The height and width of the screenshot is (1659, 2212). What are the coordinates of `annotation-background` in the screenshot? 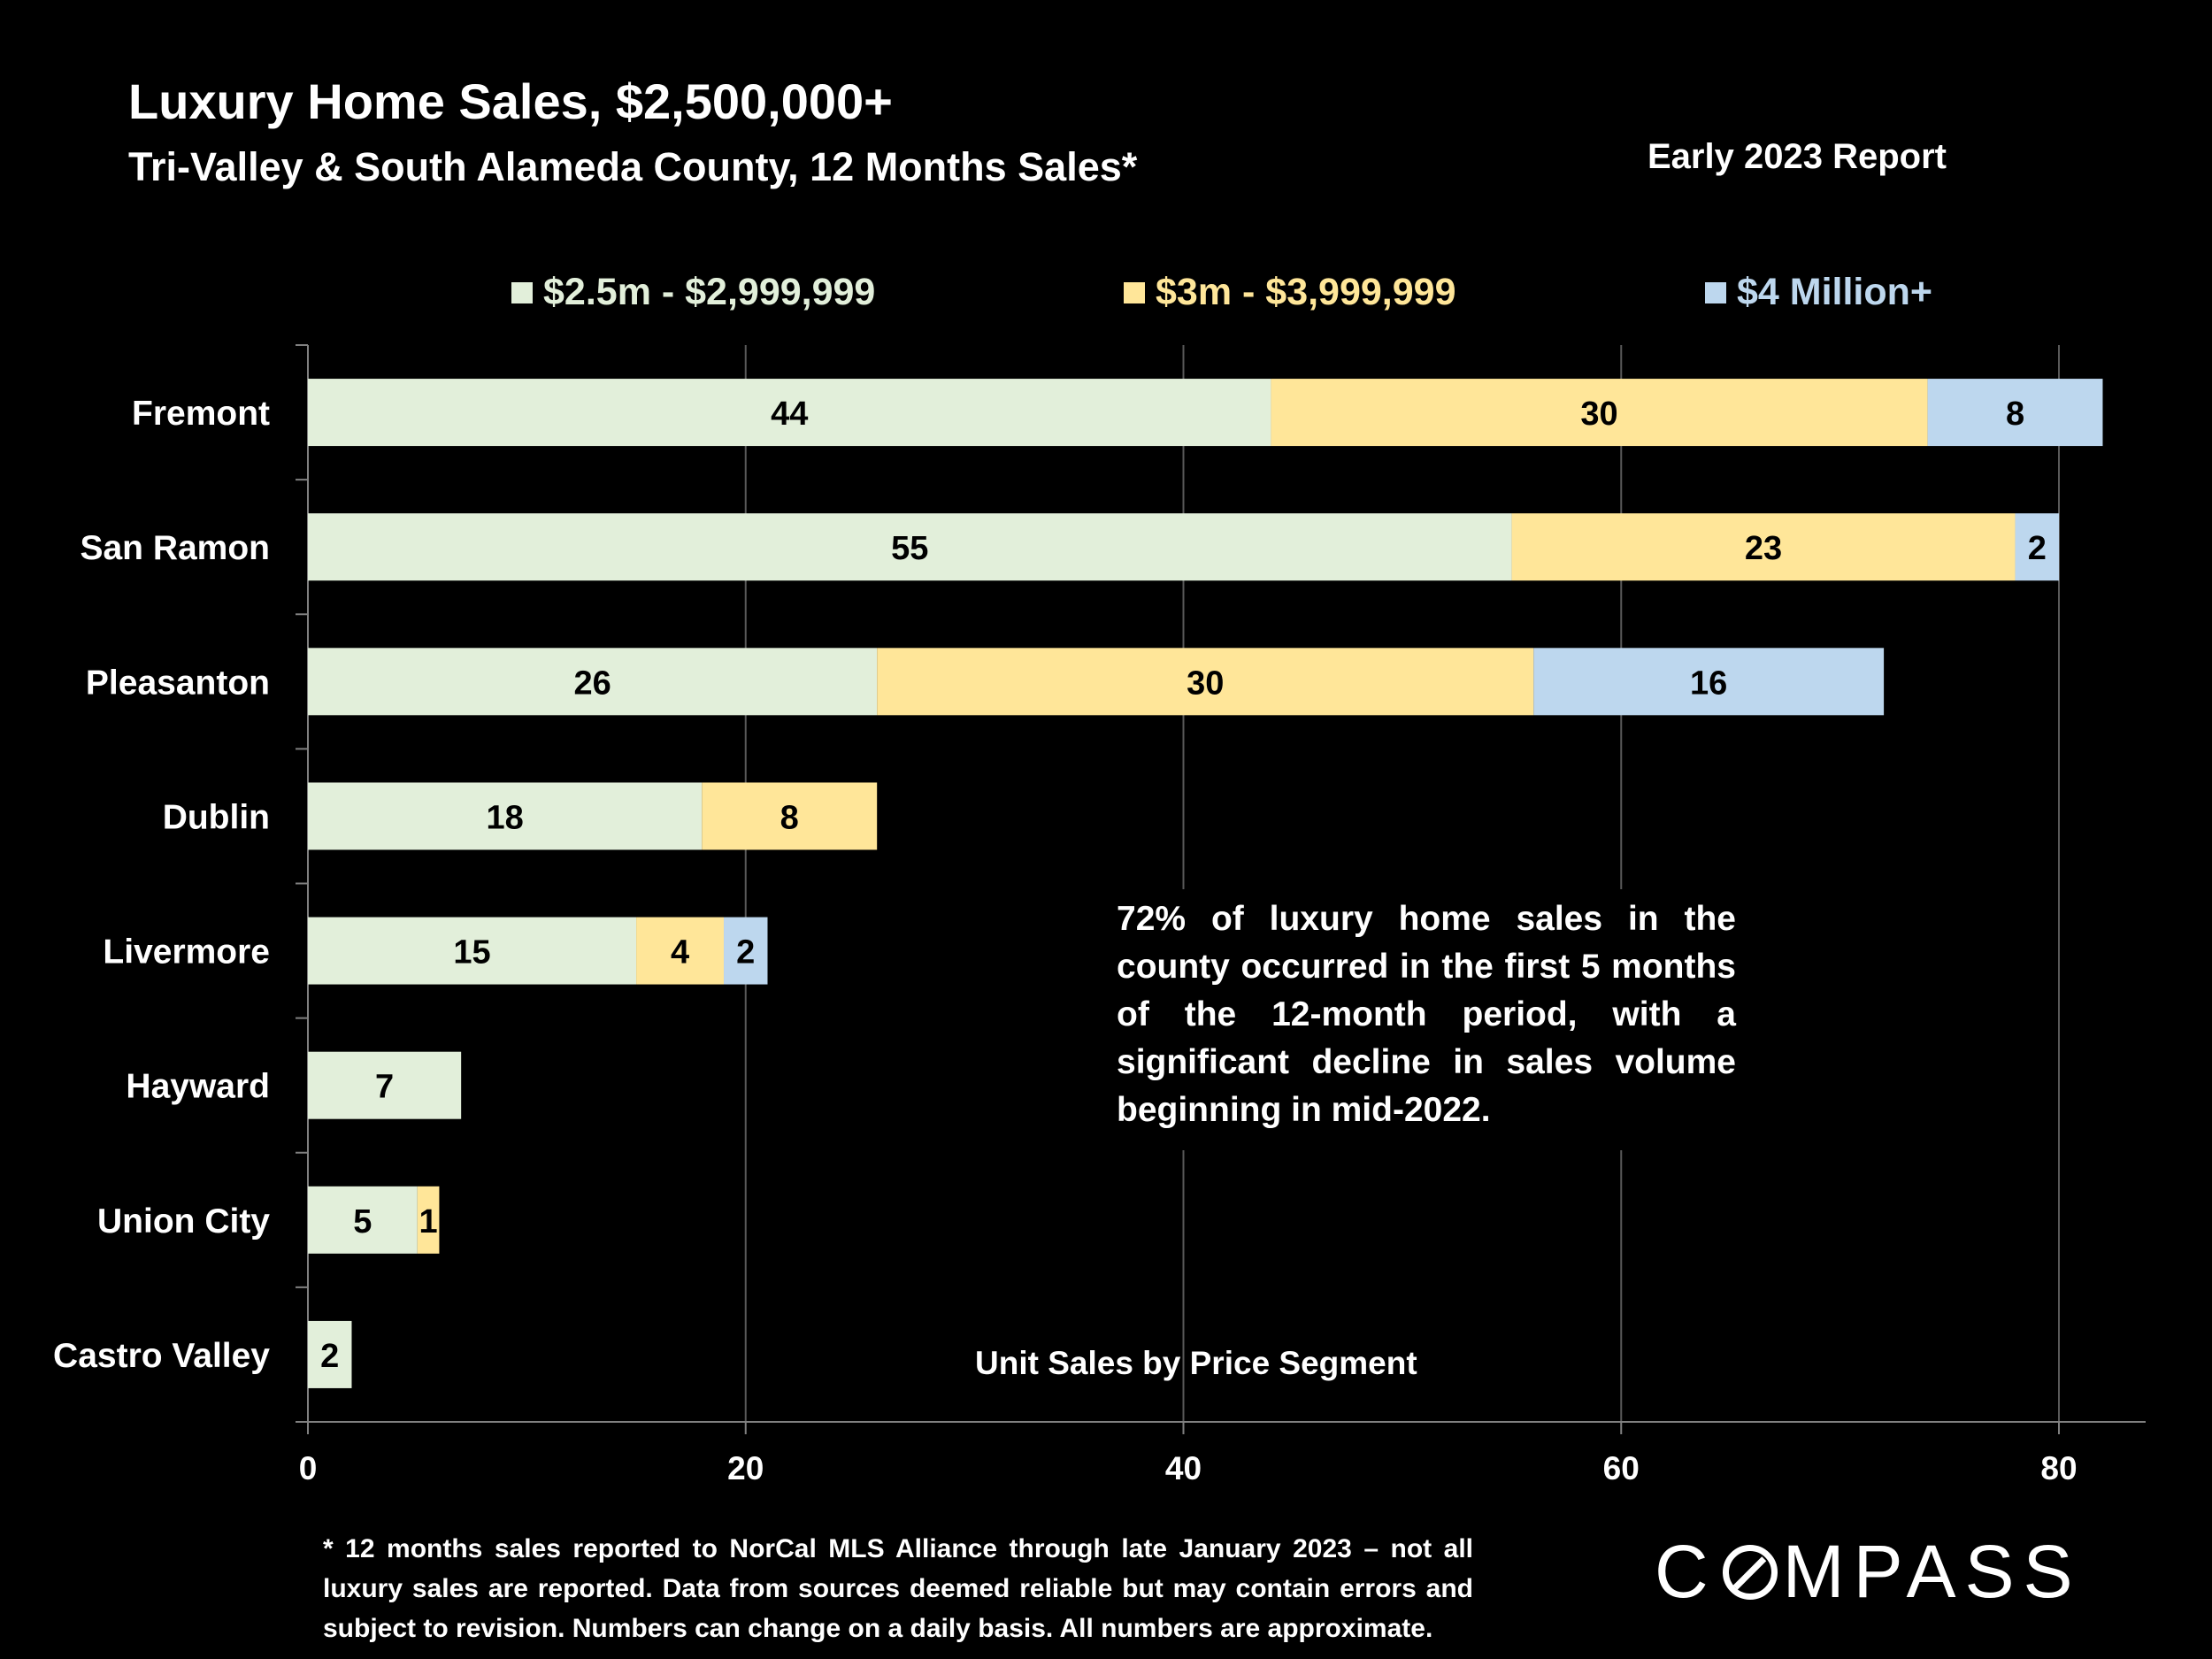 It's located at (1429, 1019).